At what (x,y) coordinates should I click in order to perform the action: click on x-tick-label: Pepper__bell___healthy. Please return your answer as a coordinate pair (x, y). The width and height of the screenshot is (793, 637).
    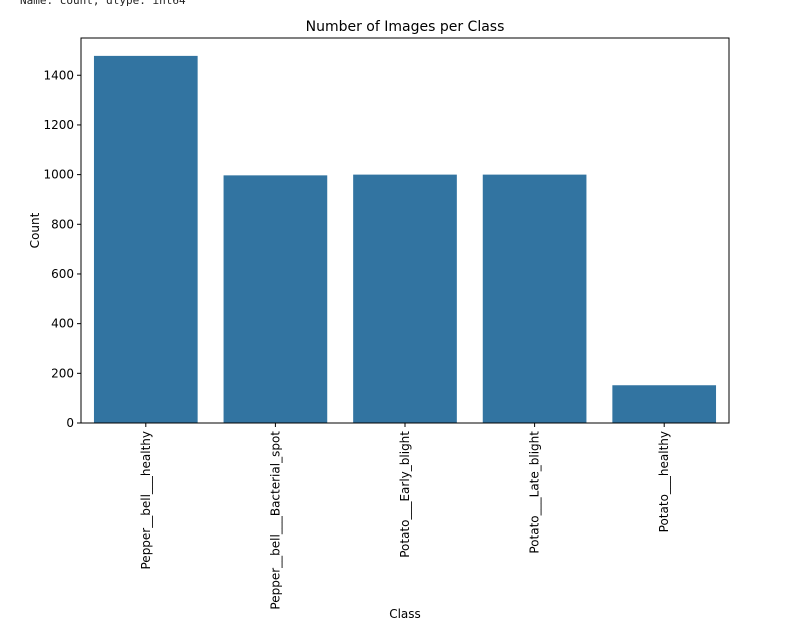
    Looking at the image, I should click on (146, 500).